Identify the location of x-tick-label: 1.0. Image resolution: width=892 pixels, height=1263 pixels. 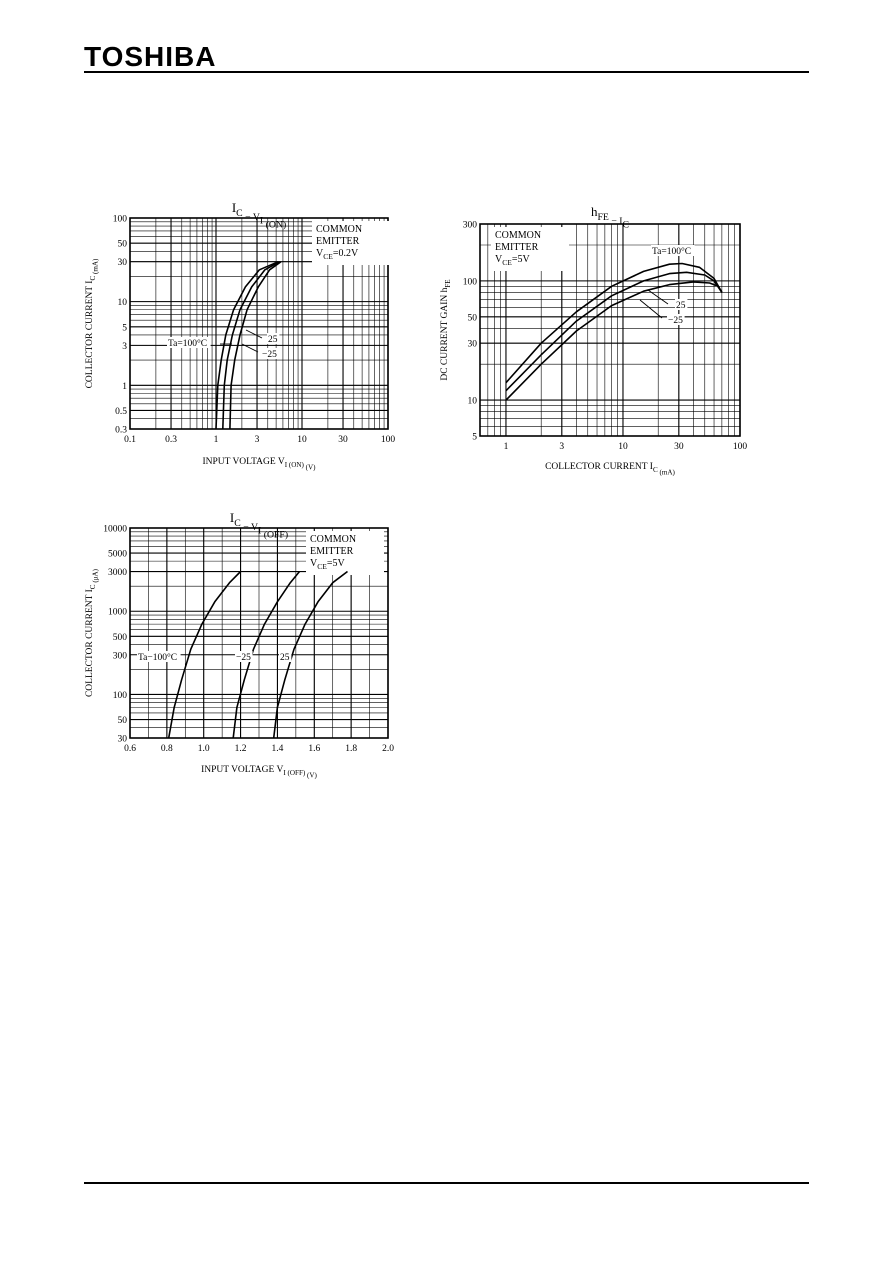
(204, 749).